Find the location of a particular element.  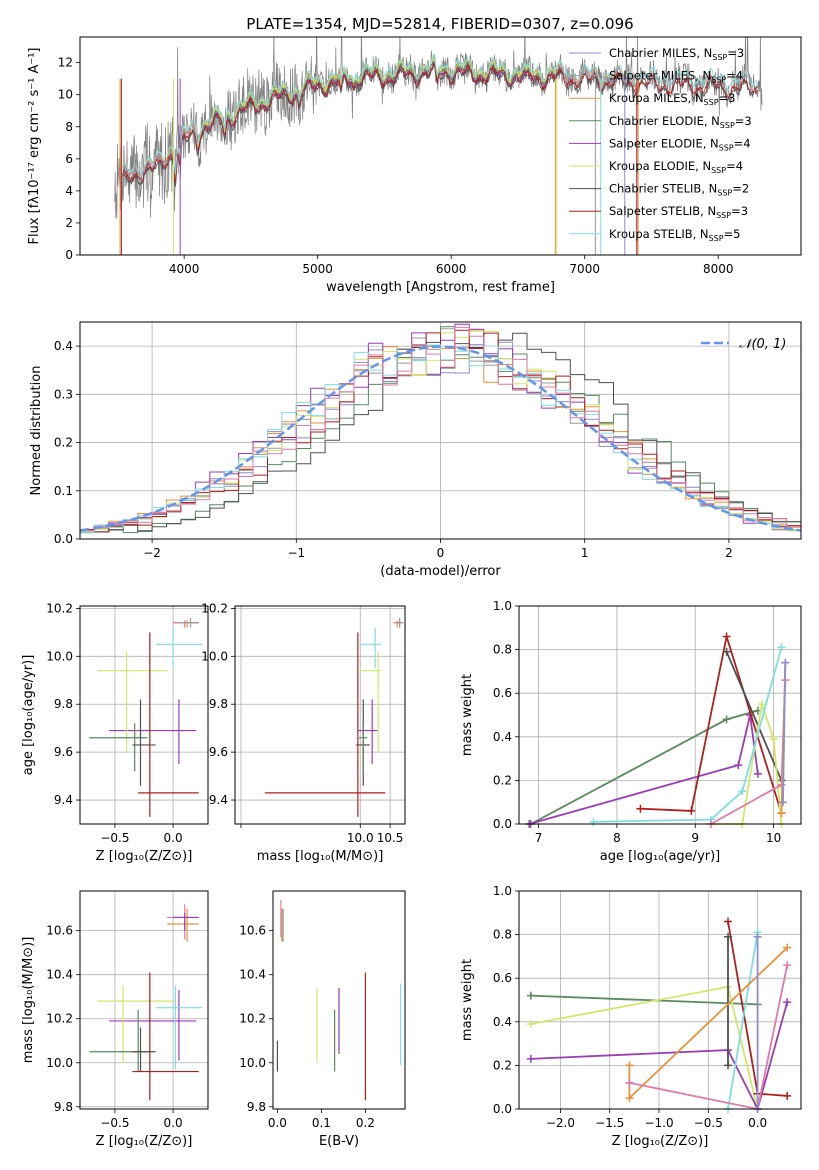

x-axis-label: wavelength [Angstrom, rest frame] is located at coordinates (440, 287).